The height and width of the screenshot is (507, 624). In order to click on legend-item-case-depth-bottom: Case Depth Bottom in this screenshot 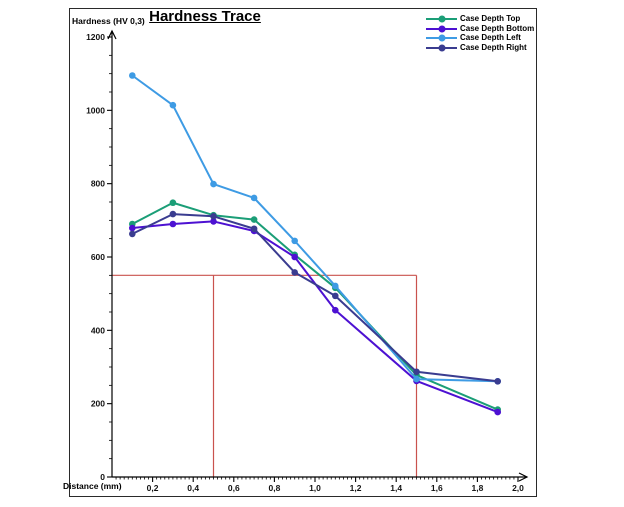, I will do `click(480, 28)`.